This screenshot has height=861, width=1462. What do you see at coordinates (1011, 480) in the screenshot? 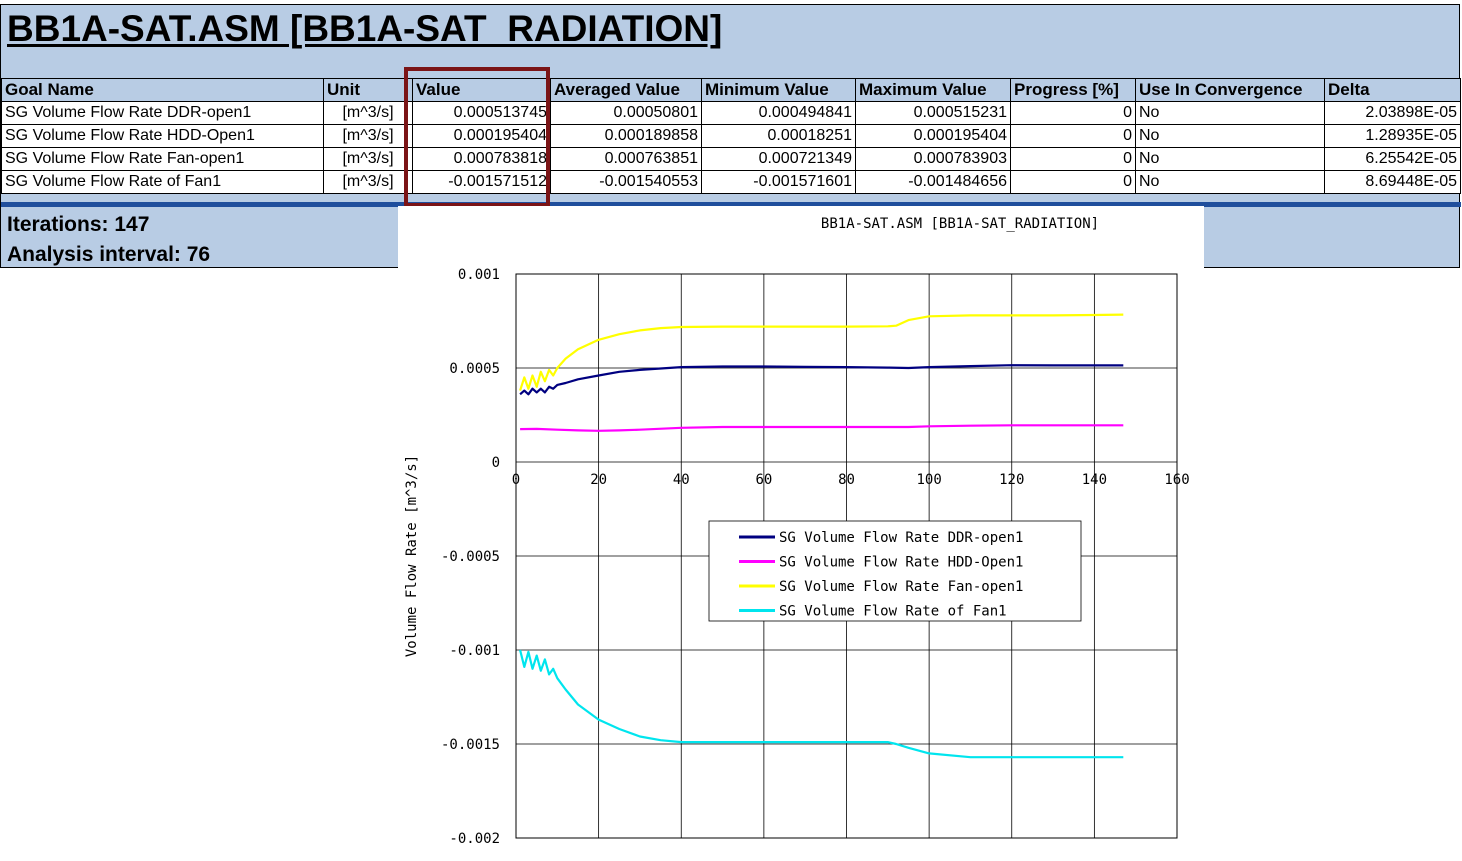
I see `x-tick-label: 120` at bounding box center [1011, 480].